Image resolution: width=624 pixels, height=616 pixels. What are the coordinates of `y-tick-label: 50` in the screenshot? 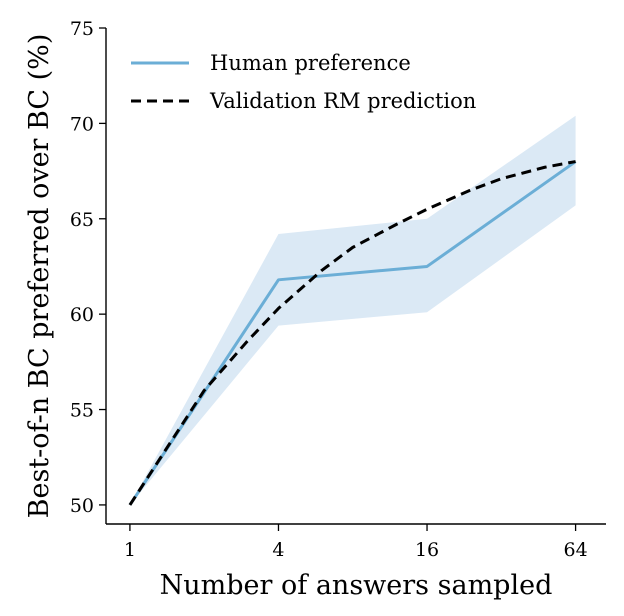 It's located at (82, 506).